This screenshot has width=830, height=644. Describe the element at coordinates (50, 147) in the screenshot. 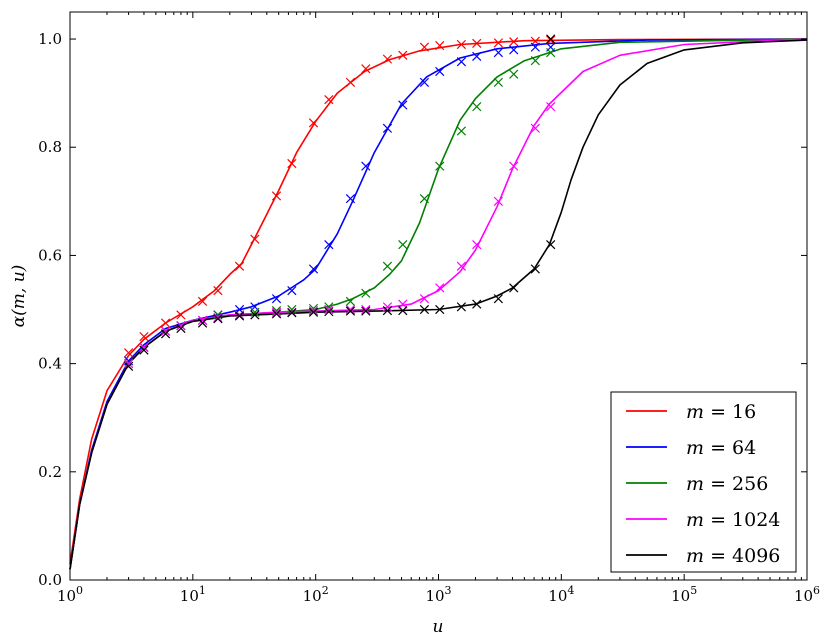

I see `y-tick-label-5: 0.8` at that location.